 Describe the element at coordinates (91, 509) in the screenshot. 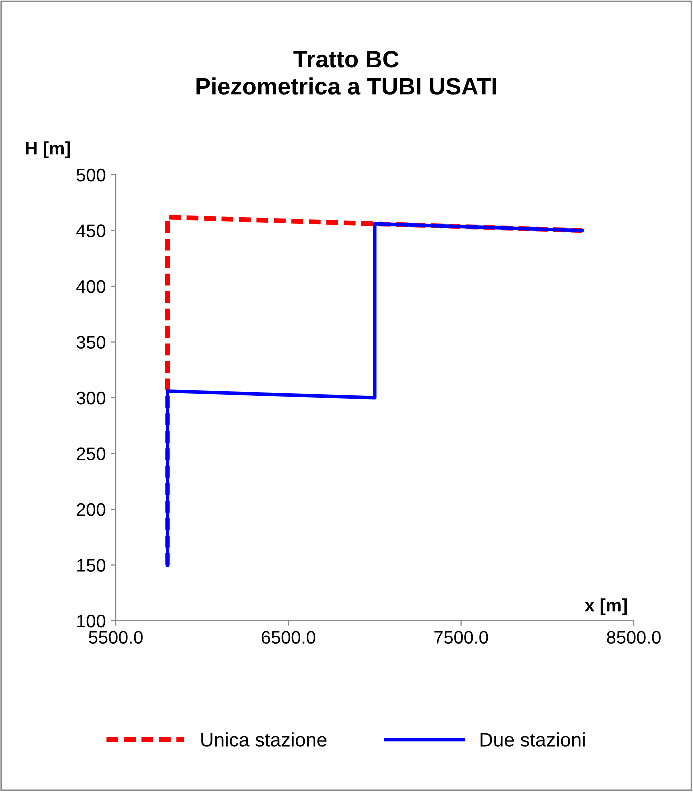

I see `y-tick-label: 200` at that location.